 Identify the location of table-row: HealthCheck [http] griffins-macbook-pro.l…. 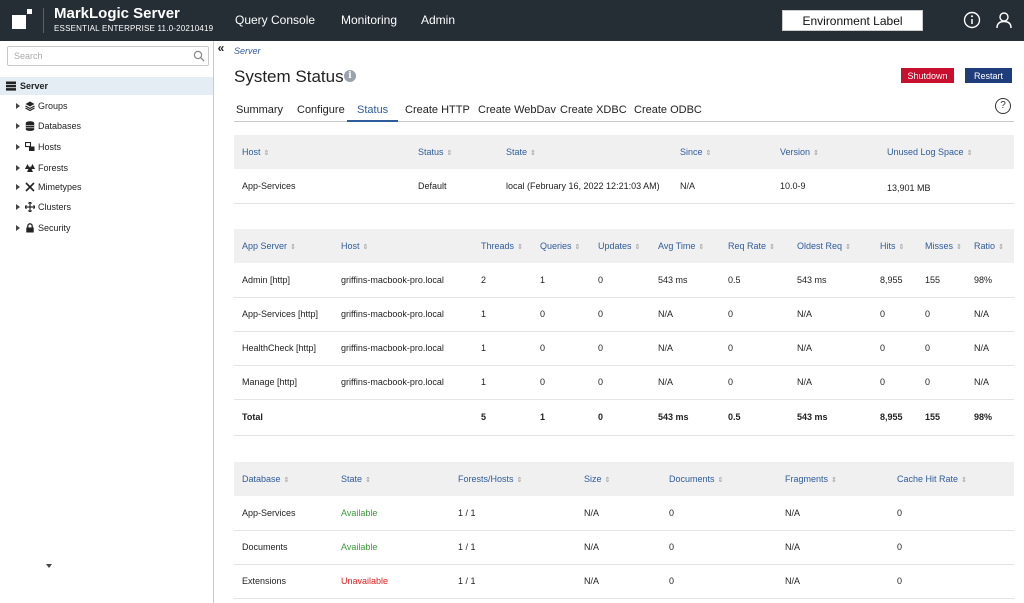
(624, 348).